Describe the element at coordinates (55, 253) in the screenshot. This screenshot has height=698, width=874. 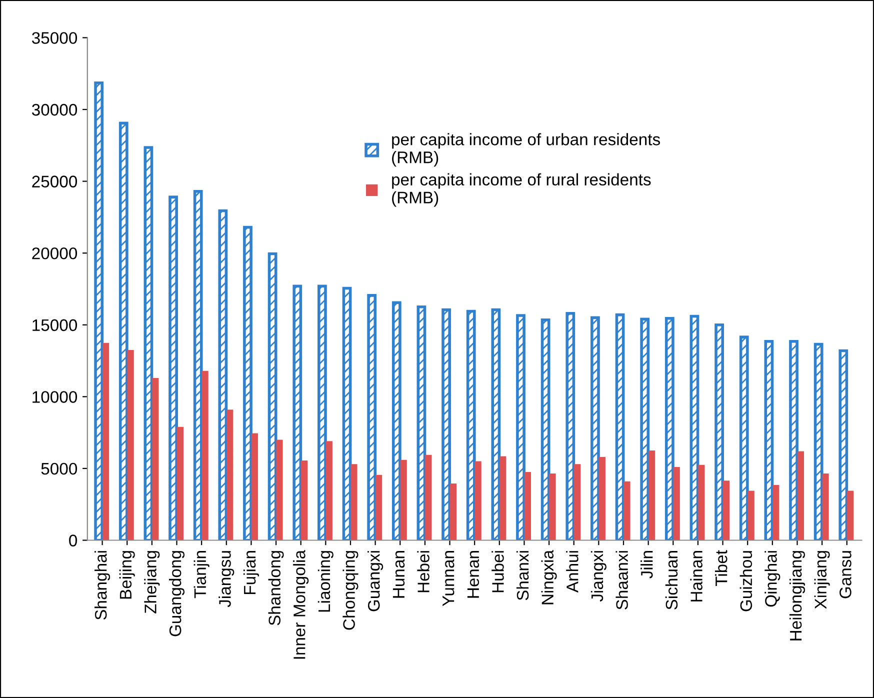
I see `y-tick-label: 20000` at that location.